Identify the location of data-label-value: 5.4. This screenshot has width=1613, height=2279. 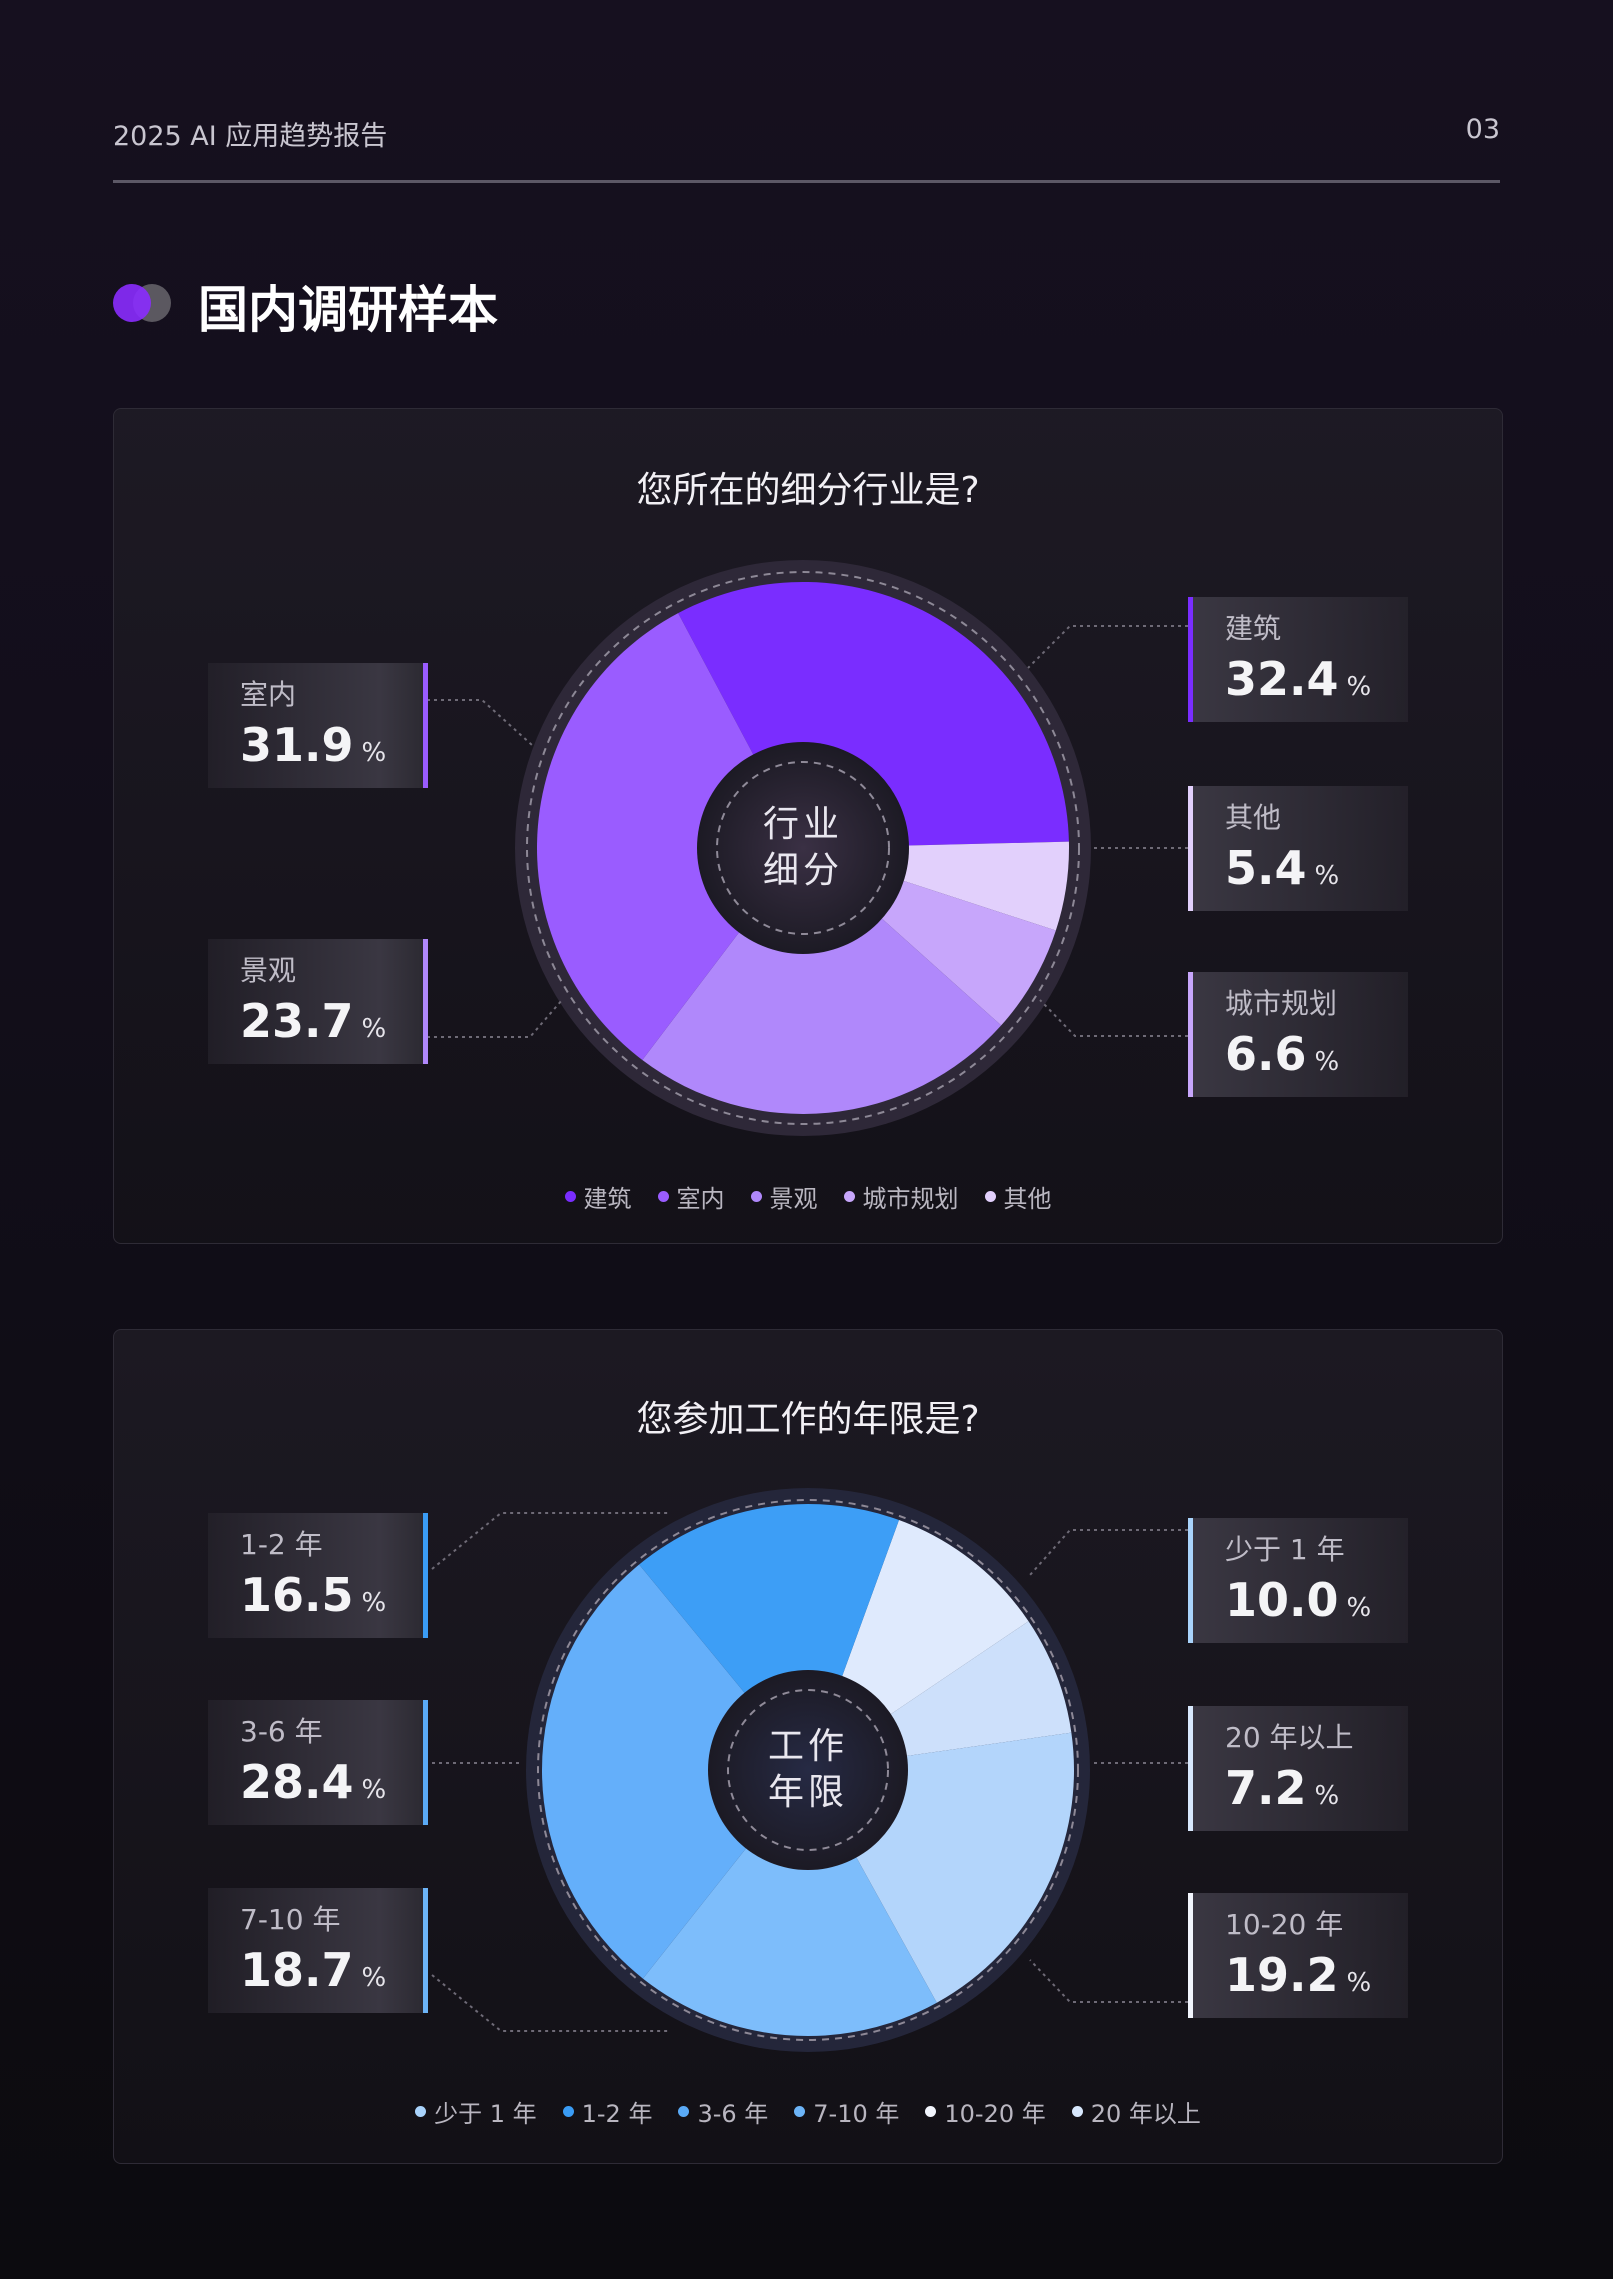
(1266, 868).